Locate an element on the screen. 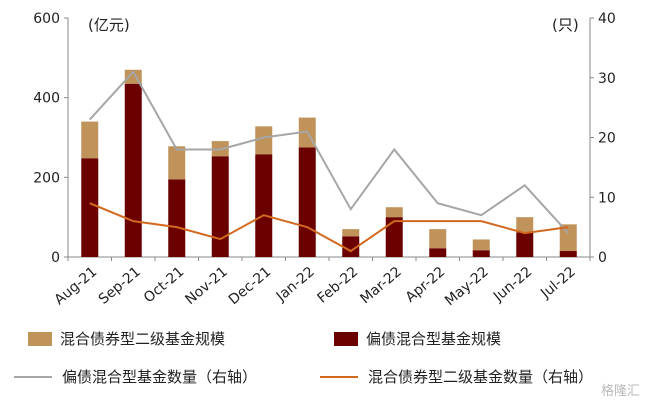  legend-item-hybrid-bond-count: 混合债券型二级基金数量（右轴） is located at coordinates (456, 376).